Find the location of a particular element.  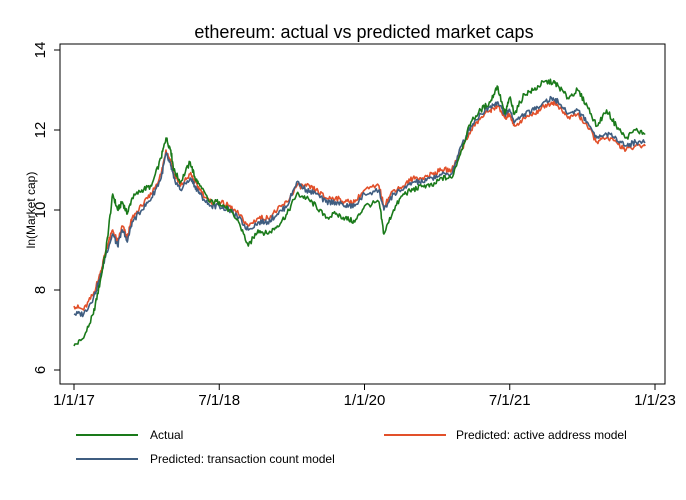

legend-label-active-address-model: Predicted: active address model is located at coordinates (541, 435).